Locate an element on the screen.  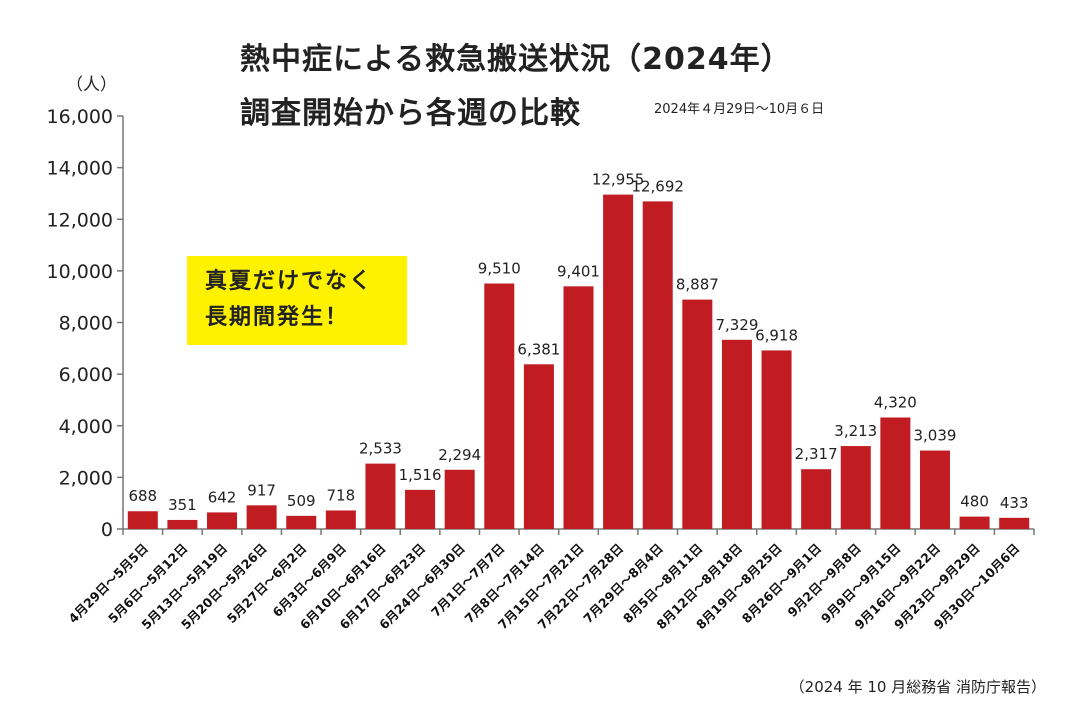
annotation-box: 真夏だけでなく 長期間発生！ is located at coordinates (297, 300).